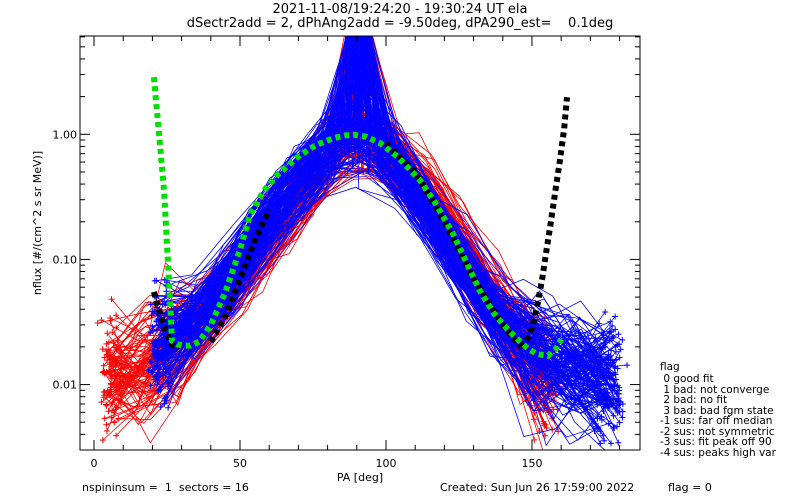 This screenshot has height=500, width=800. I want to click on legend-item: -2 sus: not symmetric, so click(717, 431).